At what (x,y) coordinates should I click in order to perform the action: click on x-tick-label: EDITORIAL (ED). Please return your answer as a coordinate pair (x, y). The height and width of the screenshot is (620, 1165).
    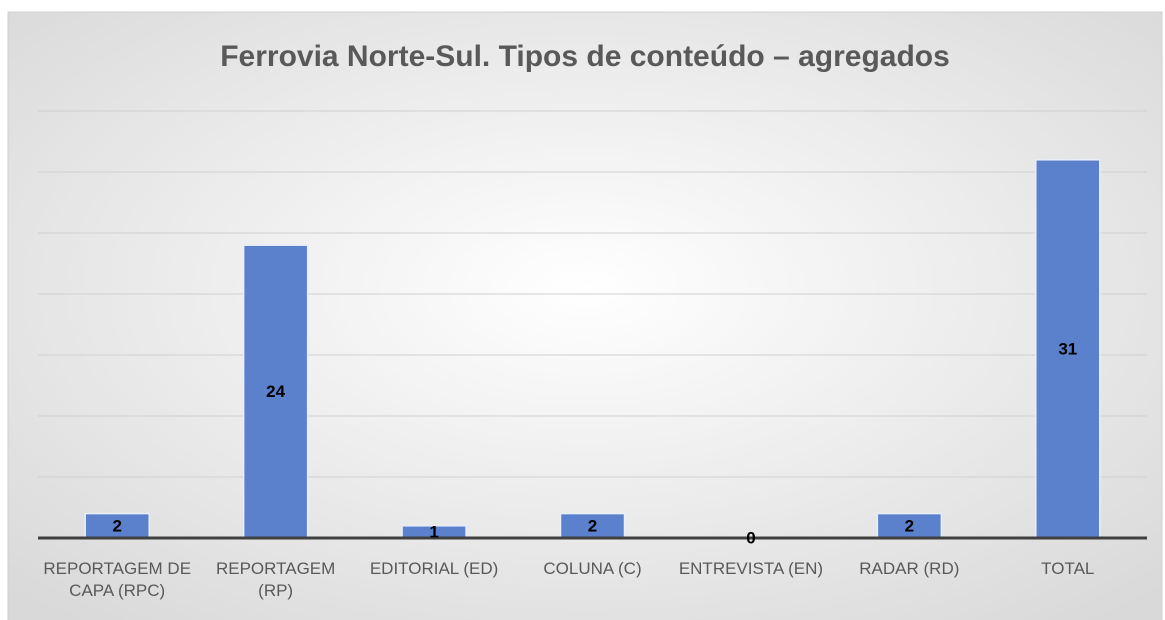
    Looking at the image, I should click on (434, 568).